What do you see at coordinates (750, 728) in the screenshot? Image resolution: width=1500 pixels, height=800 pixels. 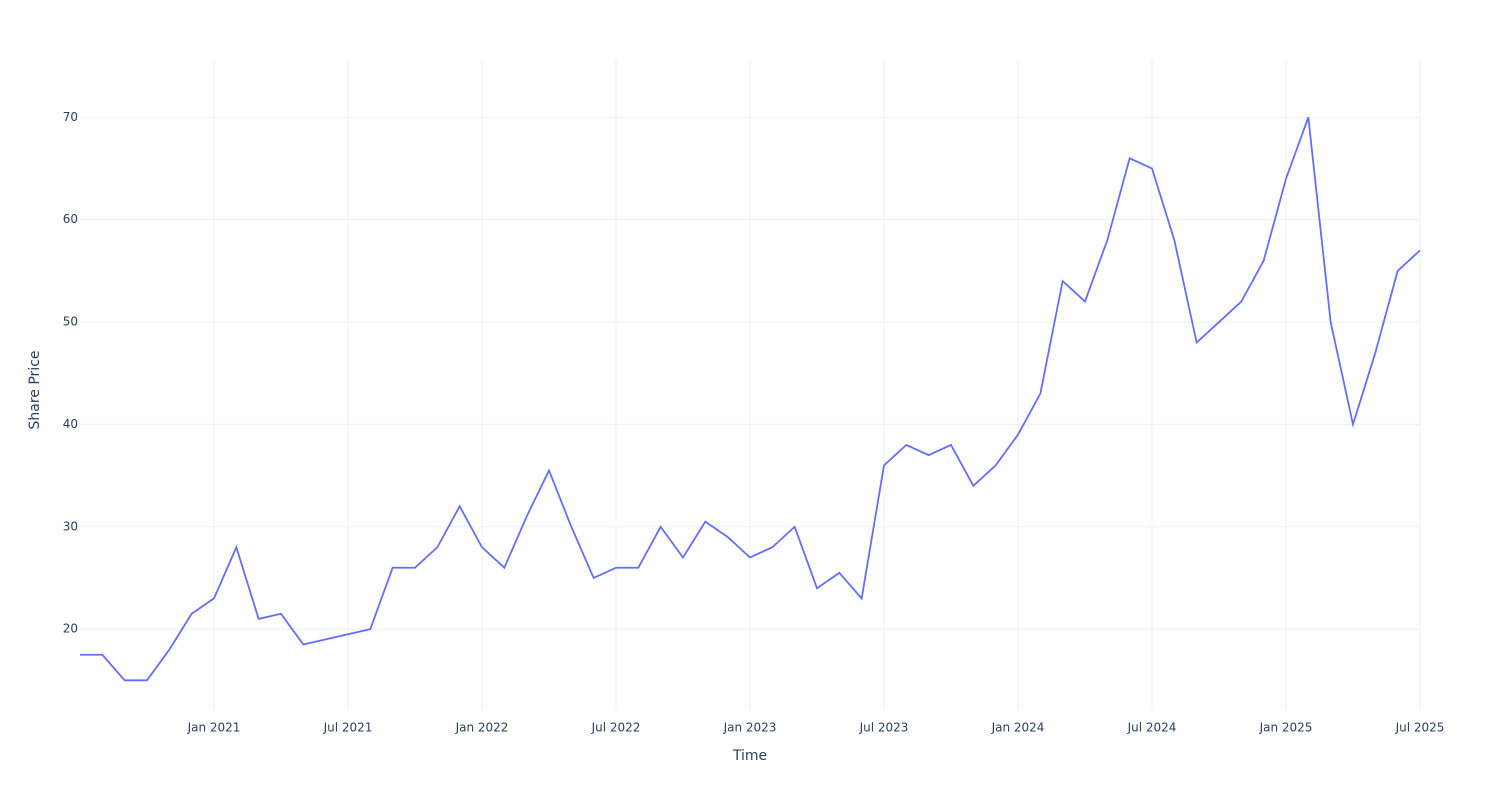 I see `x-tick-label: Jan 2023` at bounding box center [750, 728].